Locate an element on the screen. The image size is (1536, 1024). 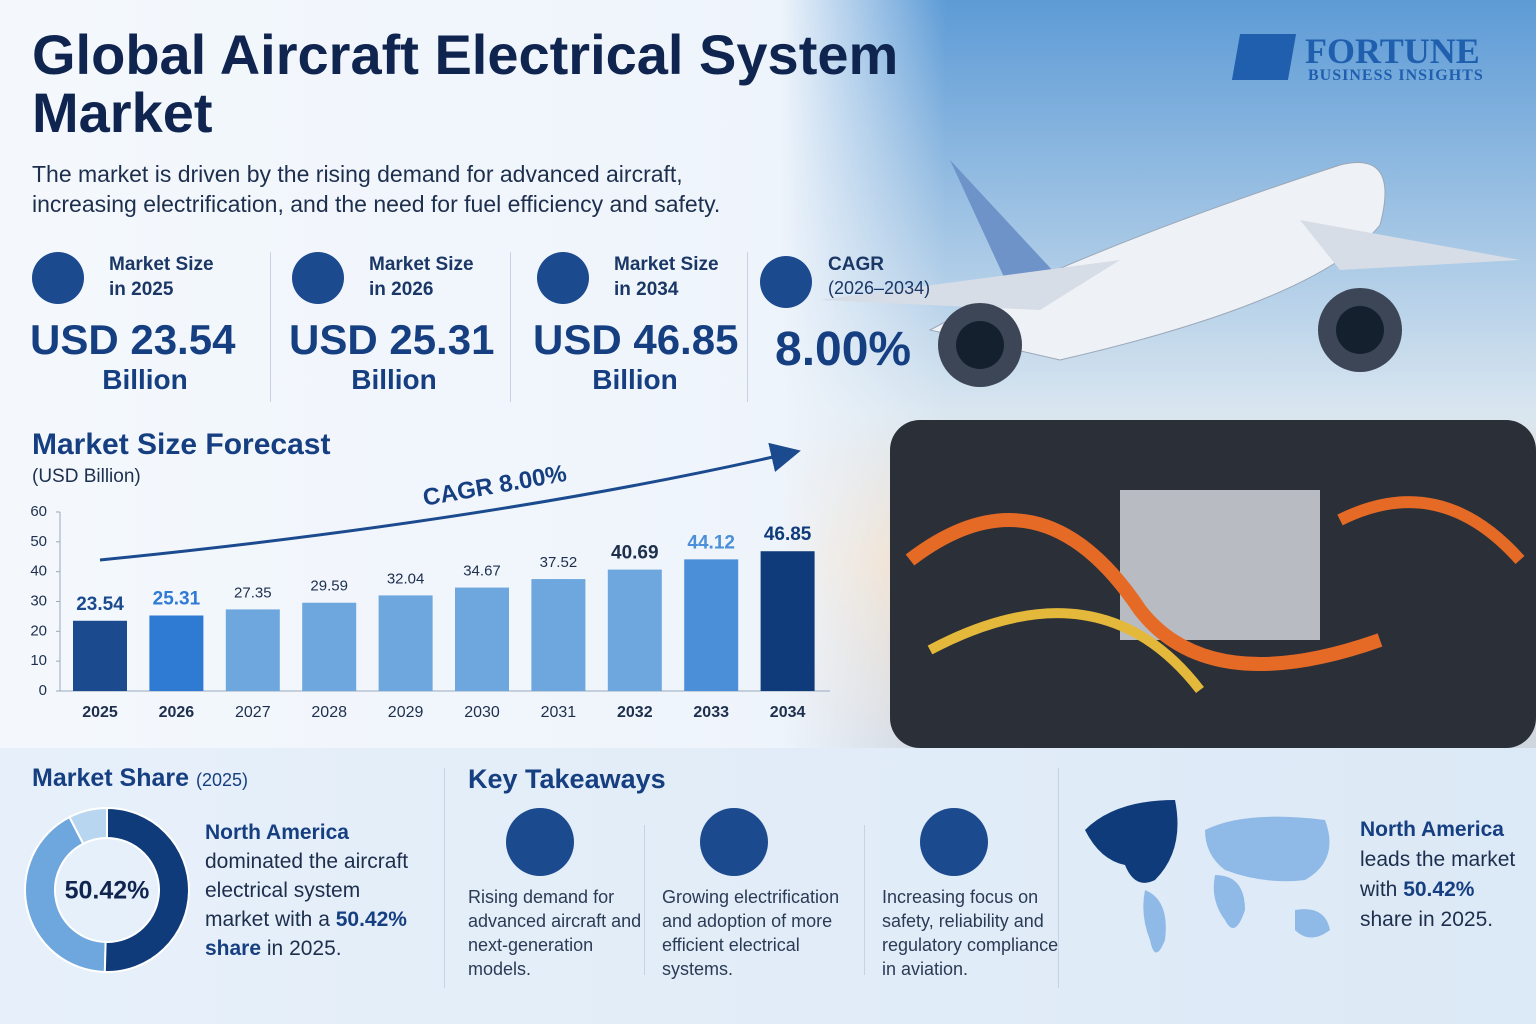
logo-mark is located at coordinates (1264, 57).